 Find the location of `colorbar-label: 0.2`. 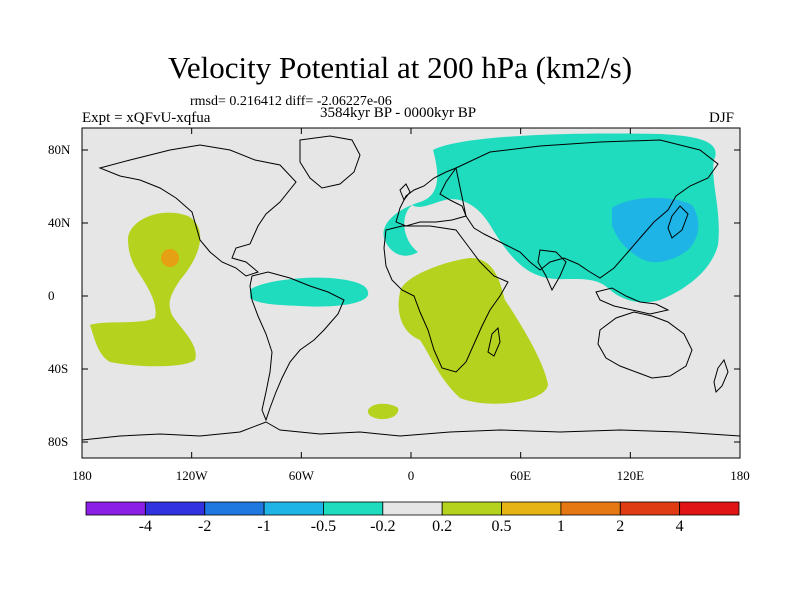

colorbar-label: 0.2 is located at coordinates (442, 526).